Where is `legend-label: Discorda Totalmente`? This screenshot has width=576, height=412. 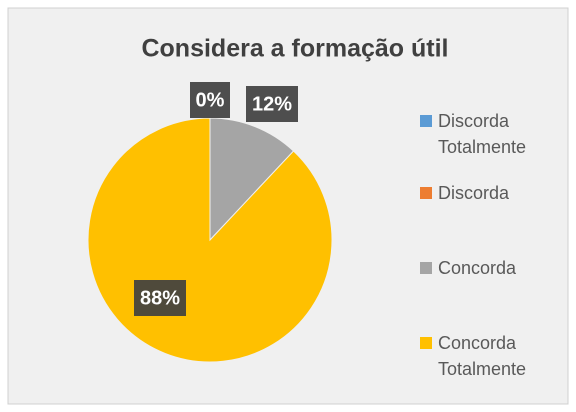 legend-label: Discorda Totalmente is located at coordinates (482, 134).